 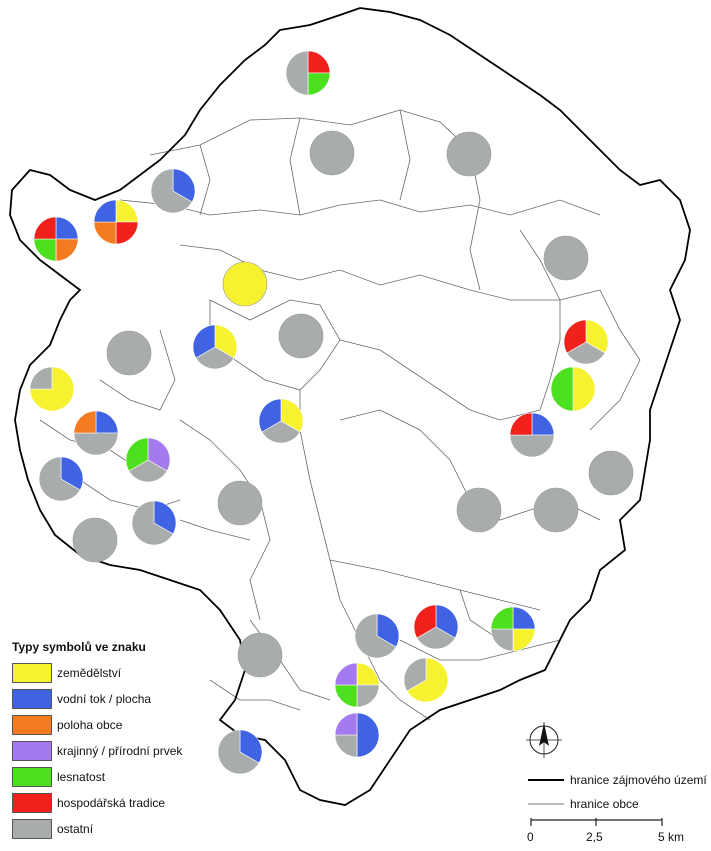 I want to click on pie-p30, so click(x=357, y=685).